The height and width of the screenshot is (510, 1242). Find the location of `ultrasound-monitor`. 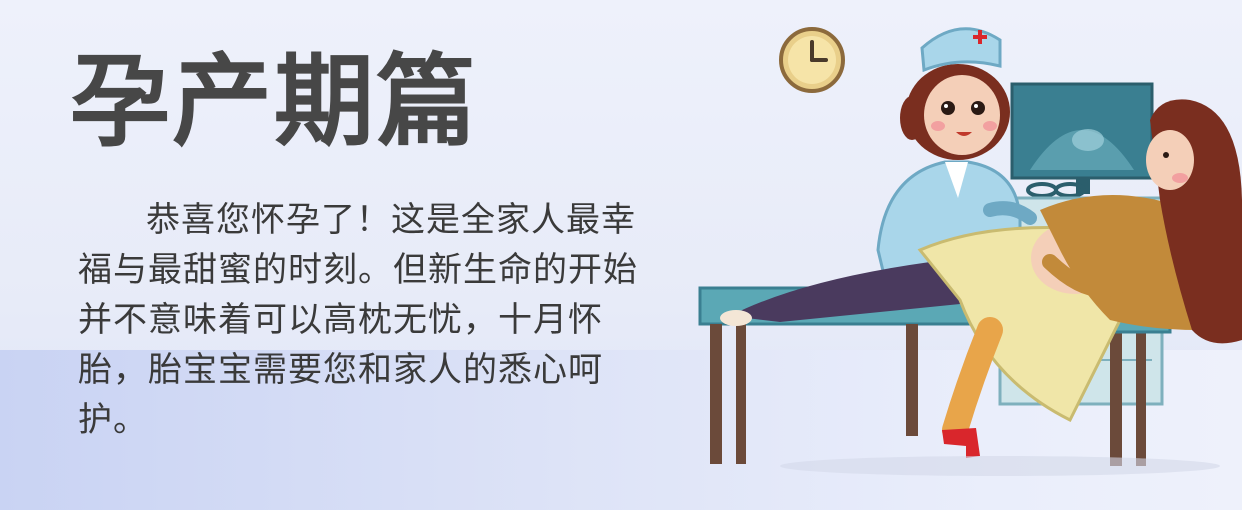

ultrasound-monitor is located at coordinates (1082, 140).